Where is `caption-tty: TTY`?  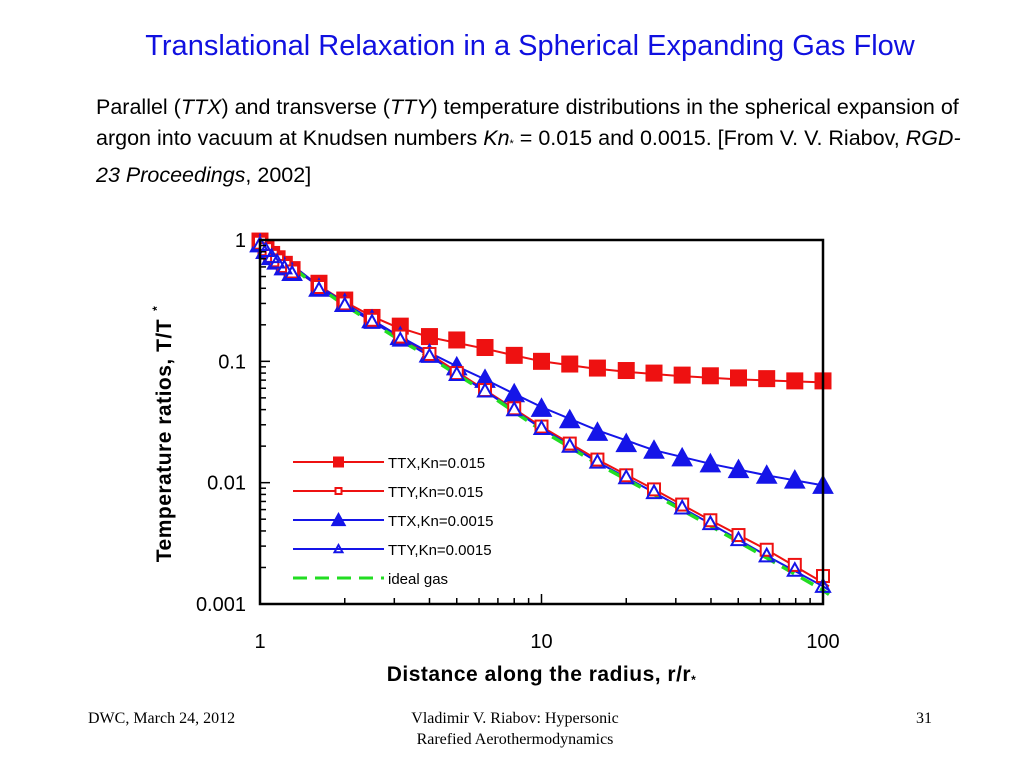
caption-tty: TTY is located at coordinates (410, 107).